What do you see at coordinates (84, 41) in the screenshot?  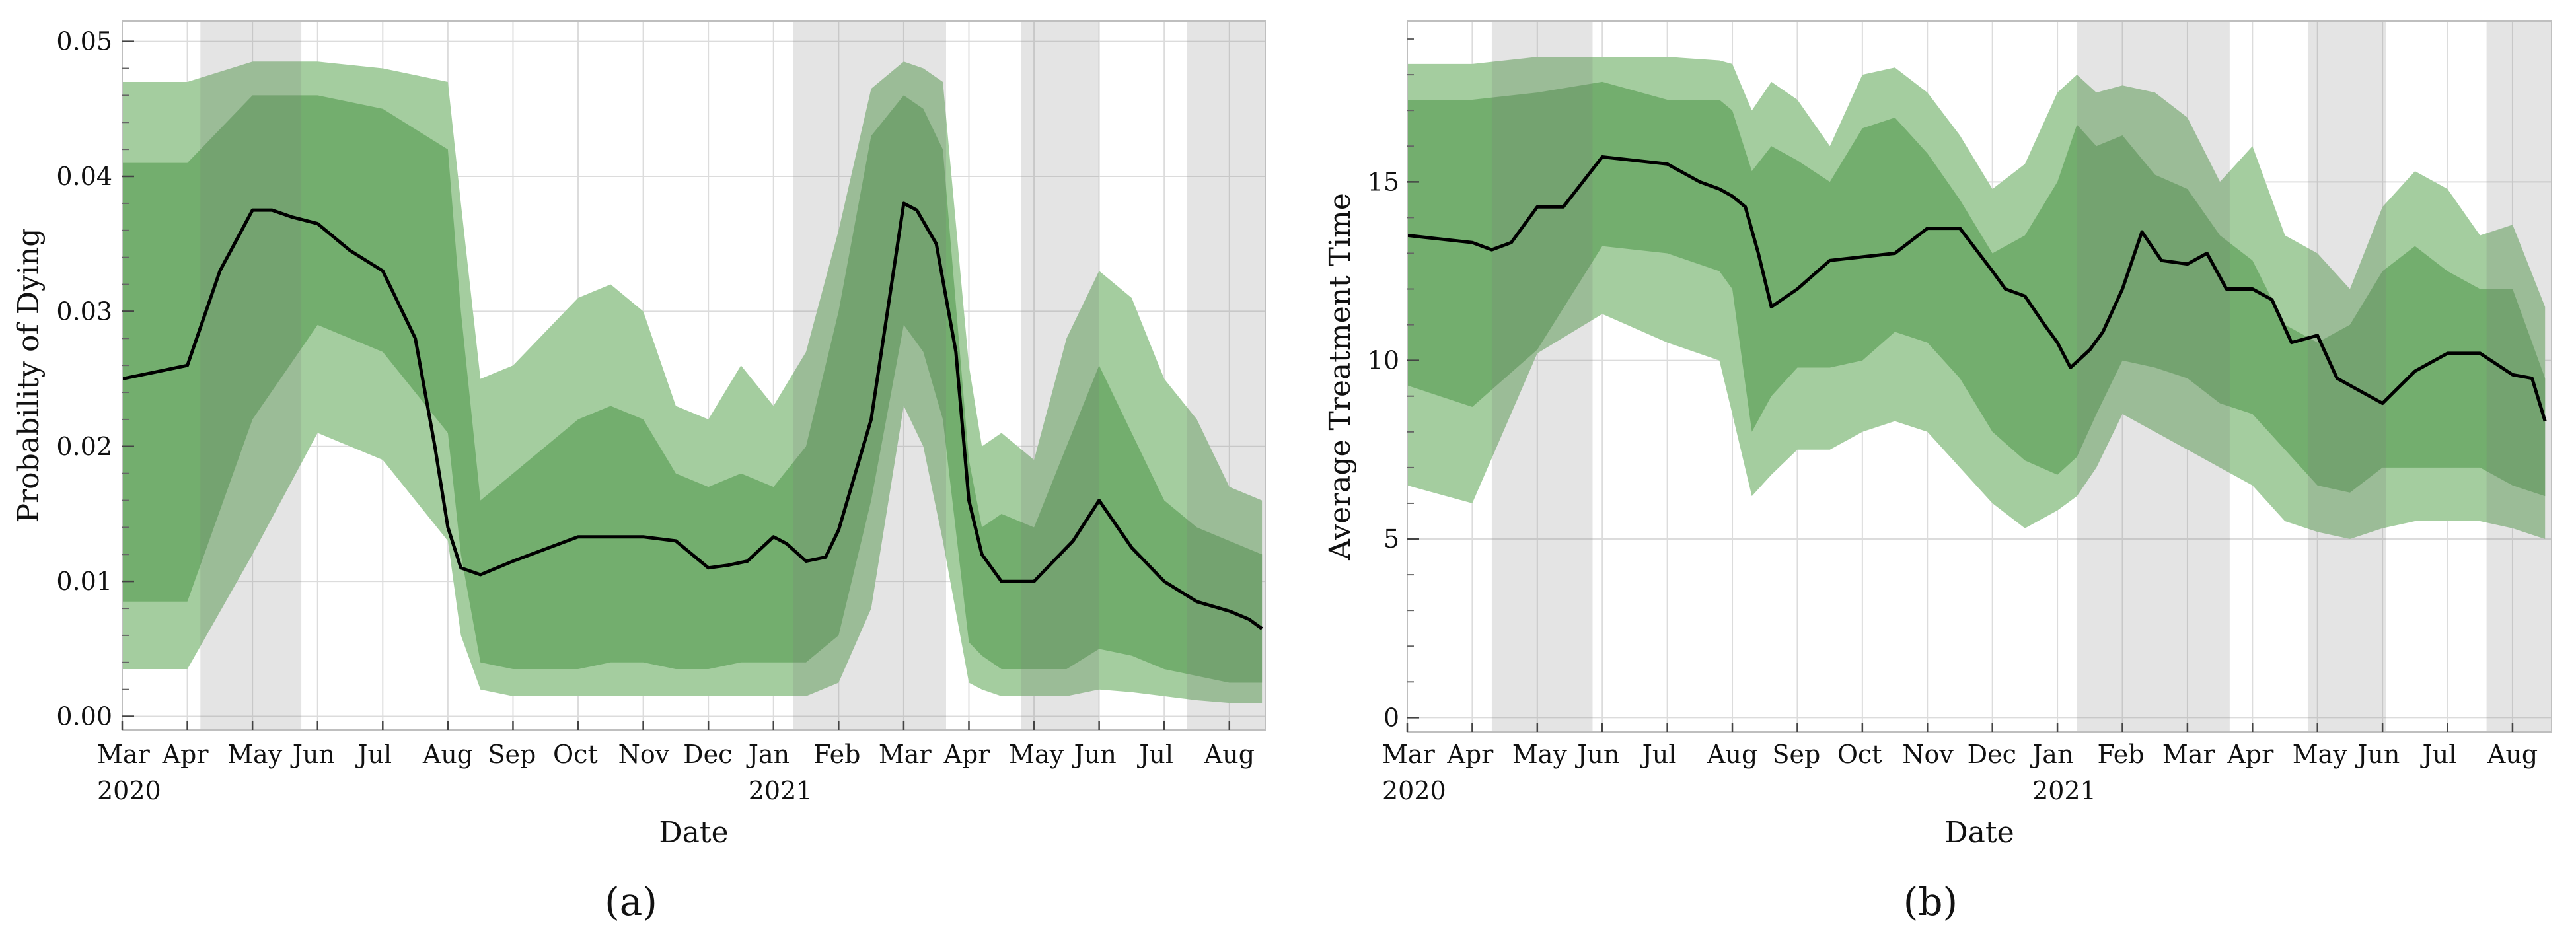 I see `y-tick-label: 0.05` at bounding box center [84, 41].